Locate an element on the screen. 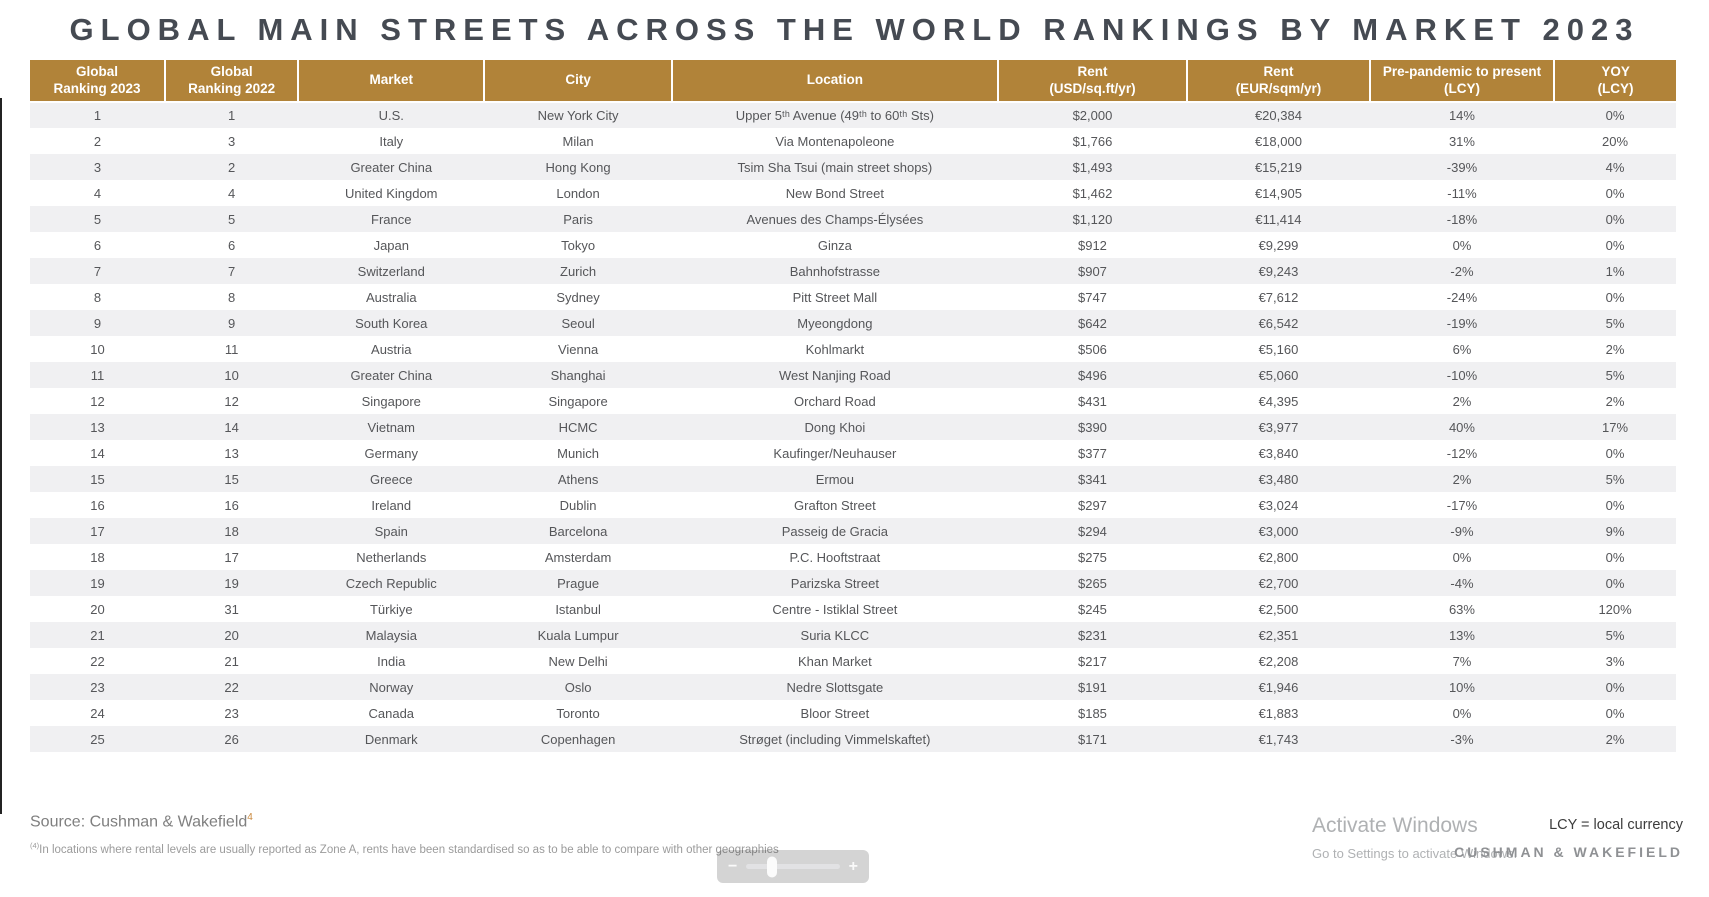  table-cell: $265 is located at coordinates (1092, 583).